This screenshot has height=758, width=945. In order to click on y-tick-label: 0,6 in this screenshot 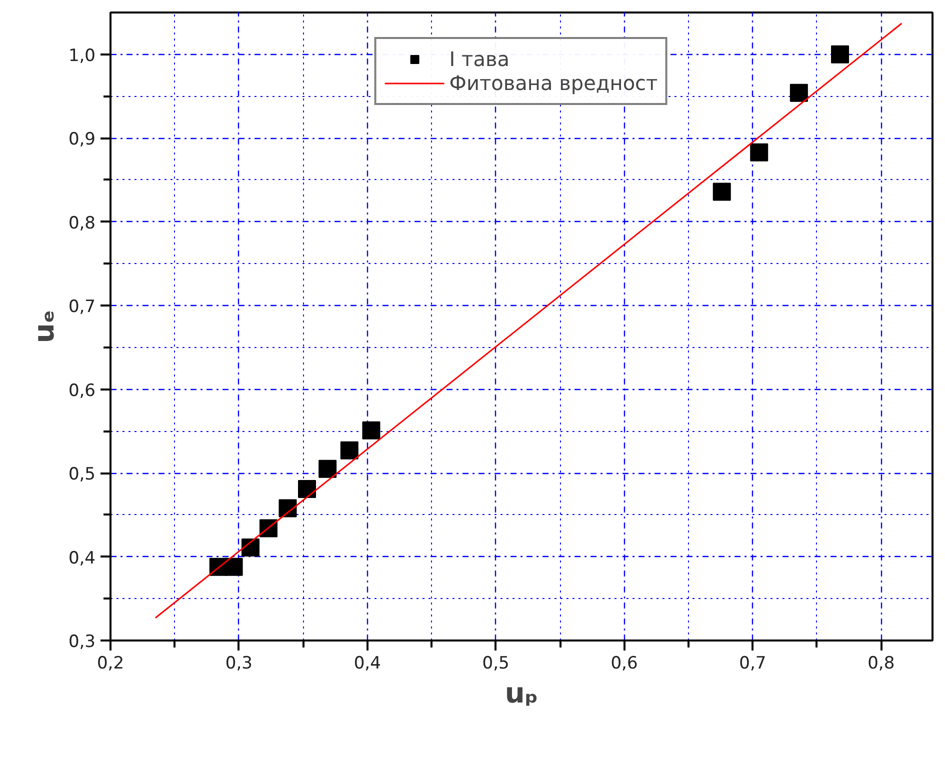, I will do `click(82, 390)`.